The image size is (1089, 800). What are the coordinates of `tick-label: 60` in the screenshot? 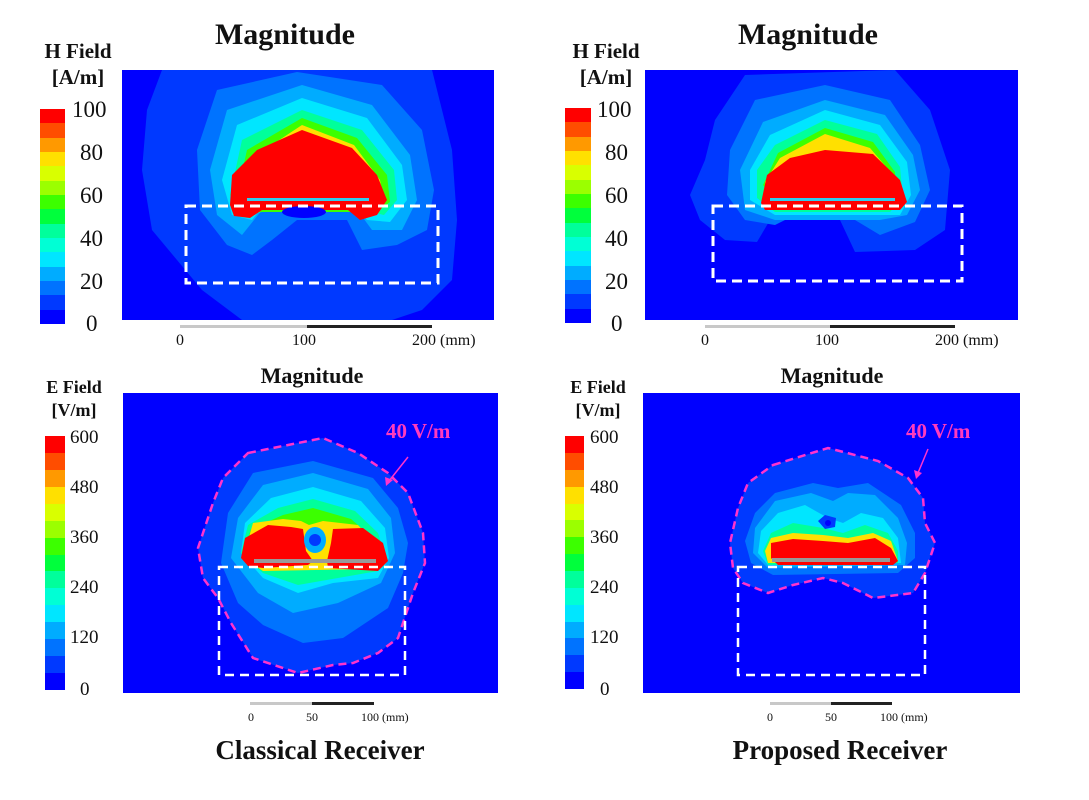 It's located at (91, 195).